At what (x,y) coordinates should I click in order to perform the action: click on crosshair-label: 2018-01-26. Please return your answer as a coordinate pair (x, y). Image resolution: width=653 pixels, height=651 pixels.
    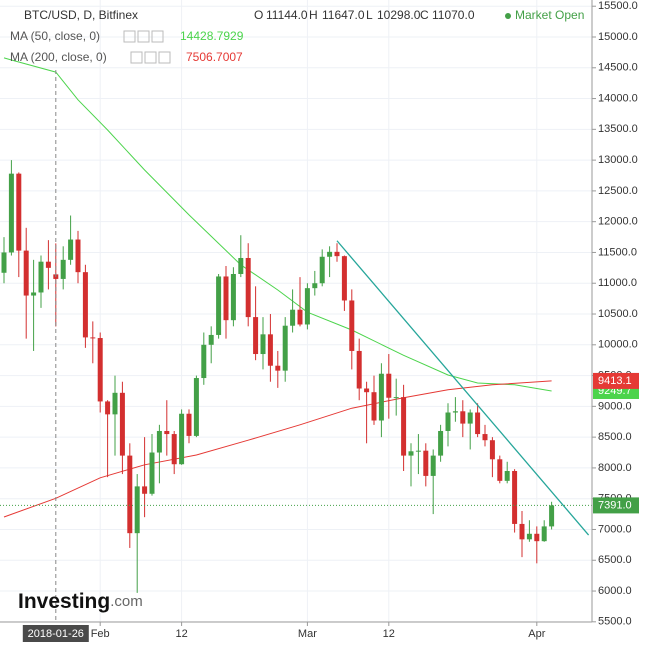
    Looking at the image, I should click on (56, 634).